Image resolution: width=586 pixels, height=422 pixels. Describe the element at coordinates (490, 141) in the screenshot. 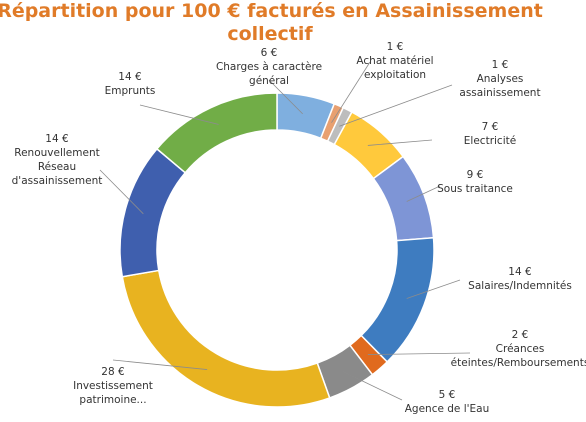

I see `slice-category-label: Electricité` at that location.